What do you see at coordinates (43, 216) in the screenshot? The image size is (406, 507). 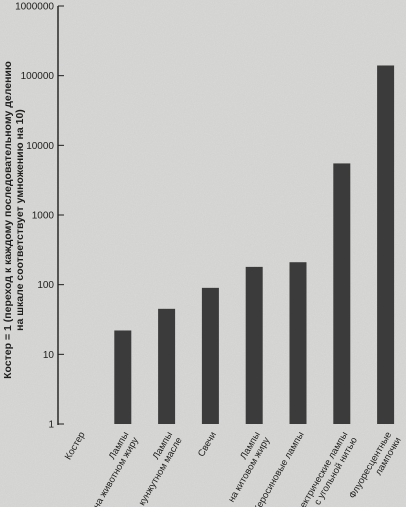 I see `y-tick-label: 1000` at bounding box center [43, 216].